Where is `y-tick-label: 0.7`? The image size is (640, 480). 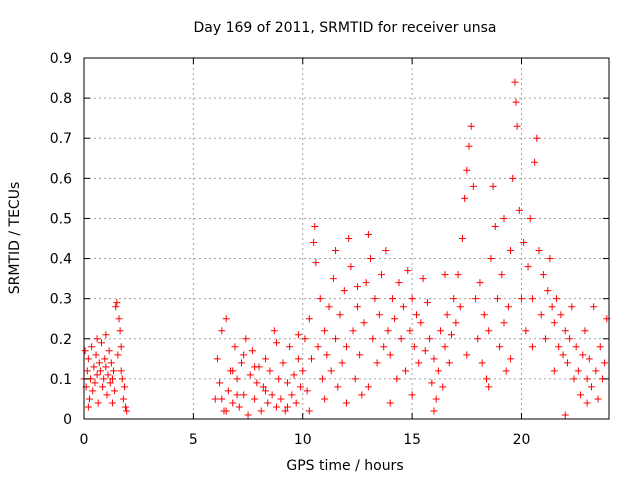 y-tick-label: 0.7 is located at coordinates (61, 139).